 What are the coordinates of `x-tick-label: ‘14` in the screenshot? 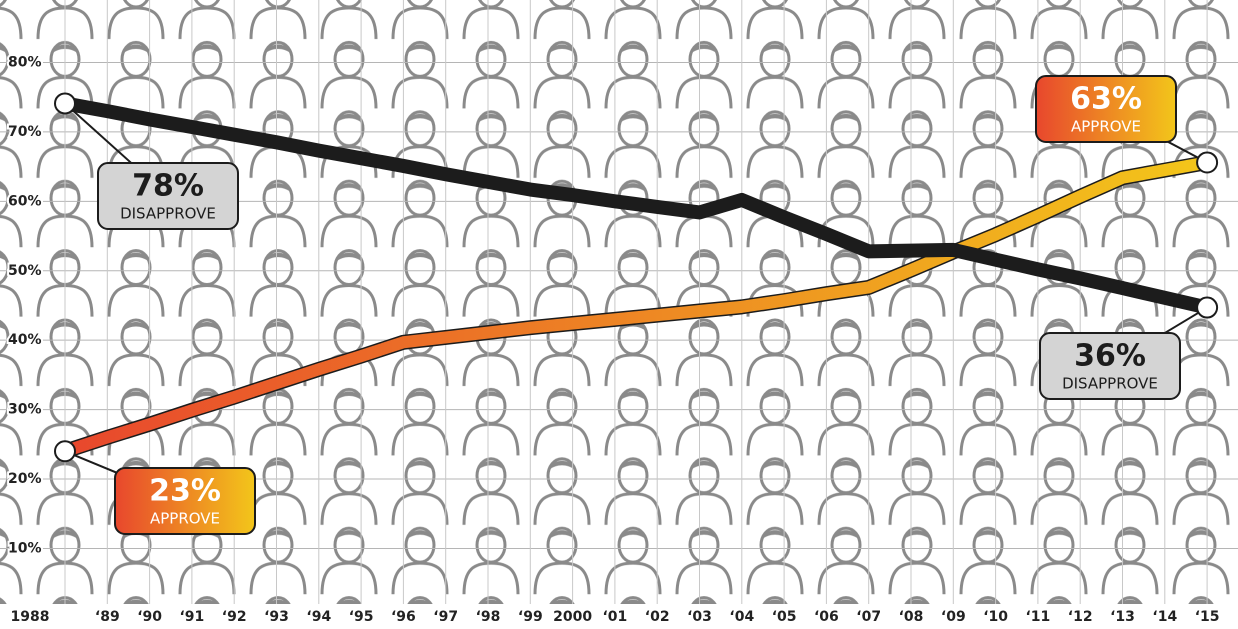 It's located at (1164, 617).